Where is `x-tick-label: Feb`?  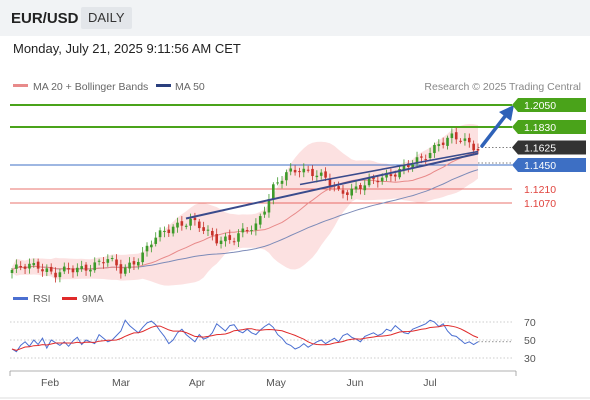 x-tick-label: Feb is located at coordinates (50, 383).